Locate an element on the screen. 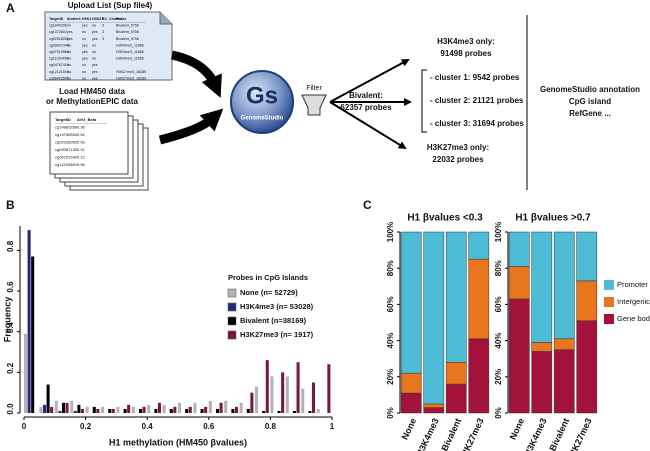 The height and width of the screenshot is (451, 650). legend-label: H3K27me3 (n= 1917) is located at coordinates (277, 334).